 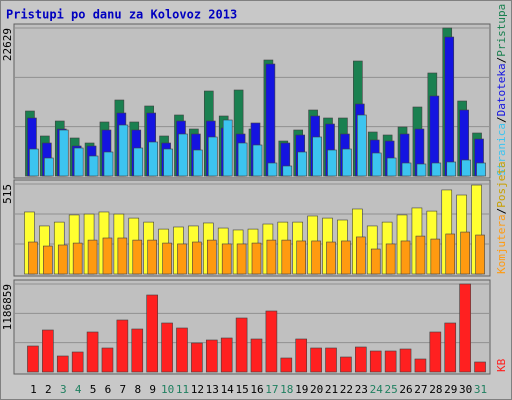 I want to click on x-tick-label: 22, so click(x=346, y=389).